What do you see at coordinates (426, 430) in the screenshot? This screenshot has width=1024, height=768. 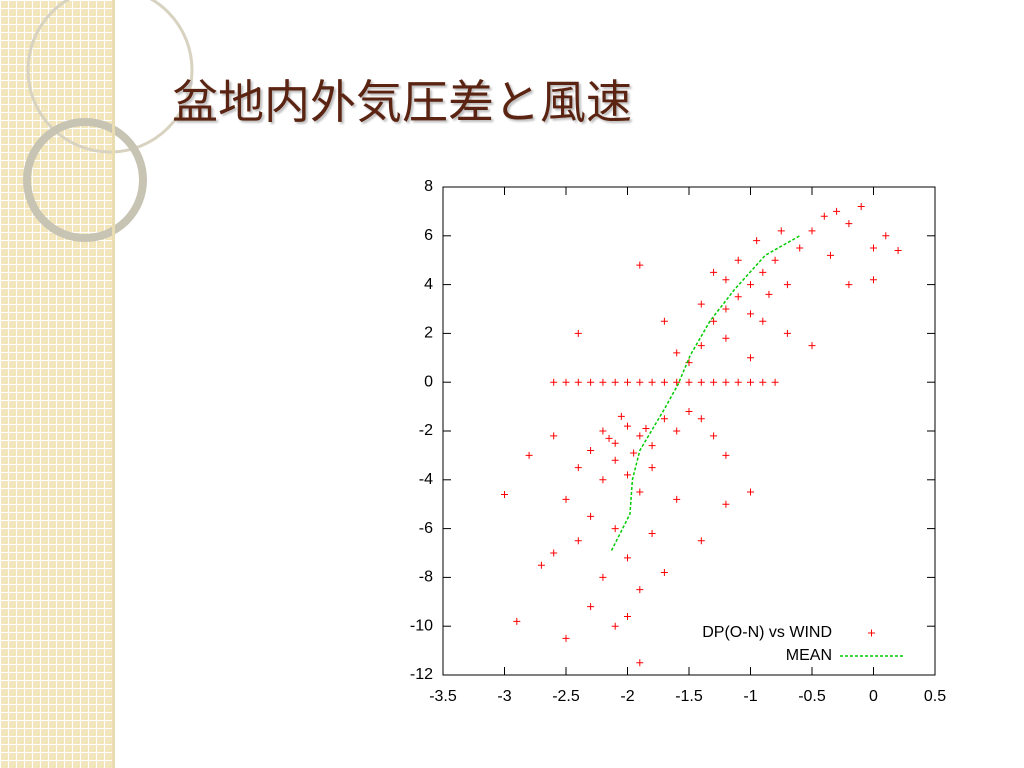 I see `y-tick-label: -2` at bounding box center [426, 430].